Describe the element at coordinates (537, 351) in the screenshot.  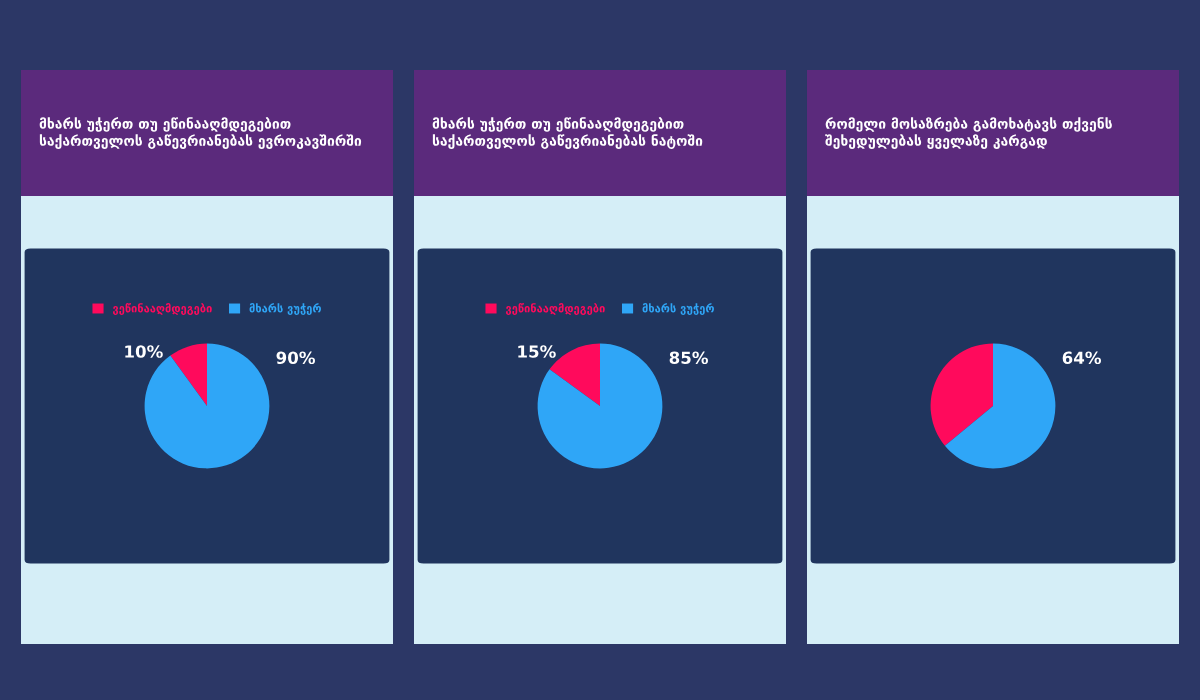
I see `data-label: 15%` at that location.